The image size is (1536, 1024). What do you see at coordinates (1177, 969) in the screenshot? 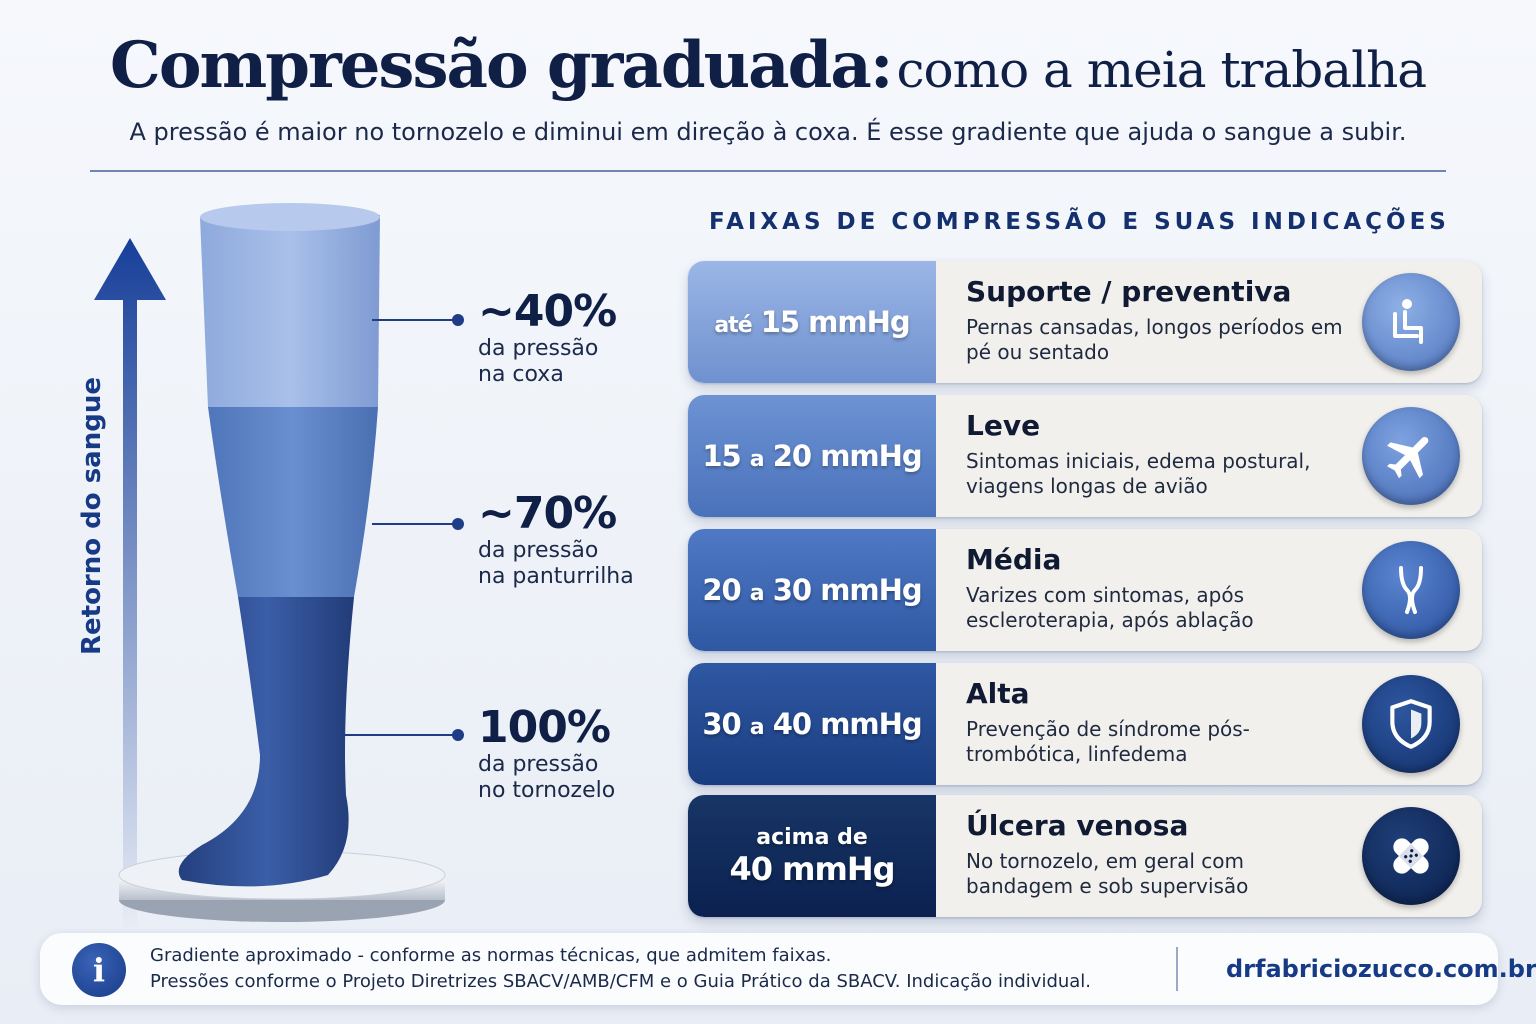
I see `footer-divider` at bounding box center [1177, 969].